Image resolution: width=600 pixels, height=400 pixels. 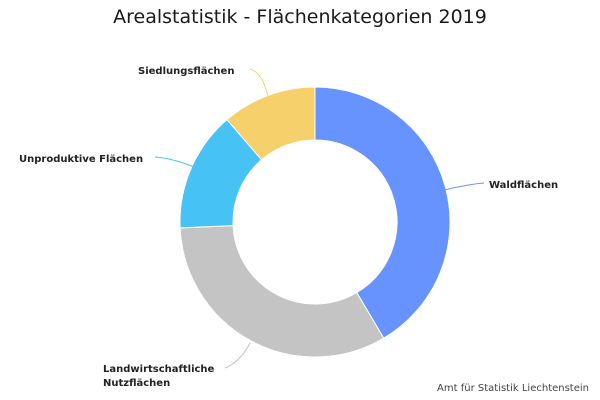 I want to click on chart-title: Arealstatistik - Flächenkategorien 2019, so click(x=300, y=17).